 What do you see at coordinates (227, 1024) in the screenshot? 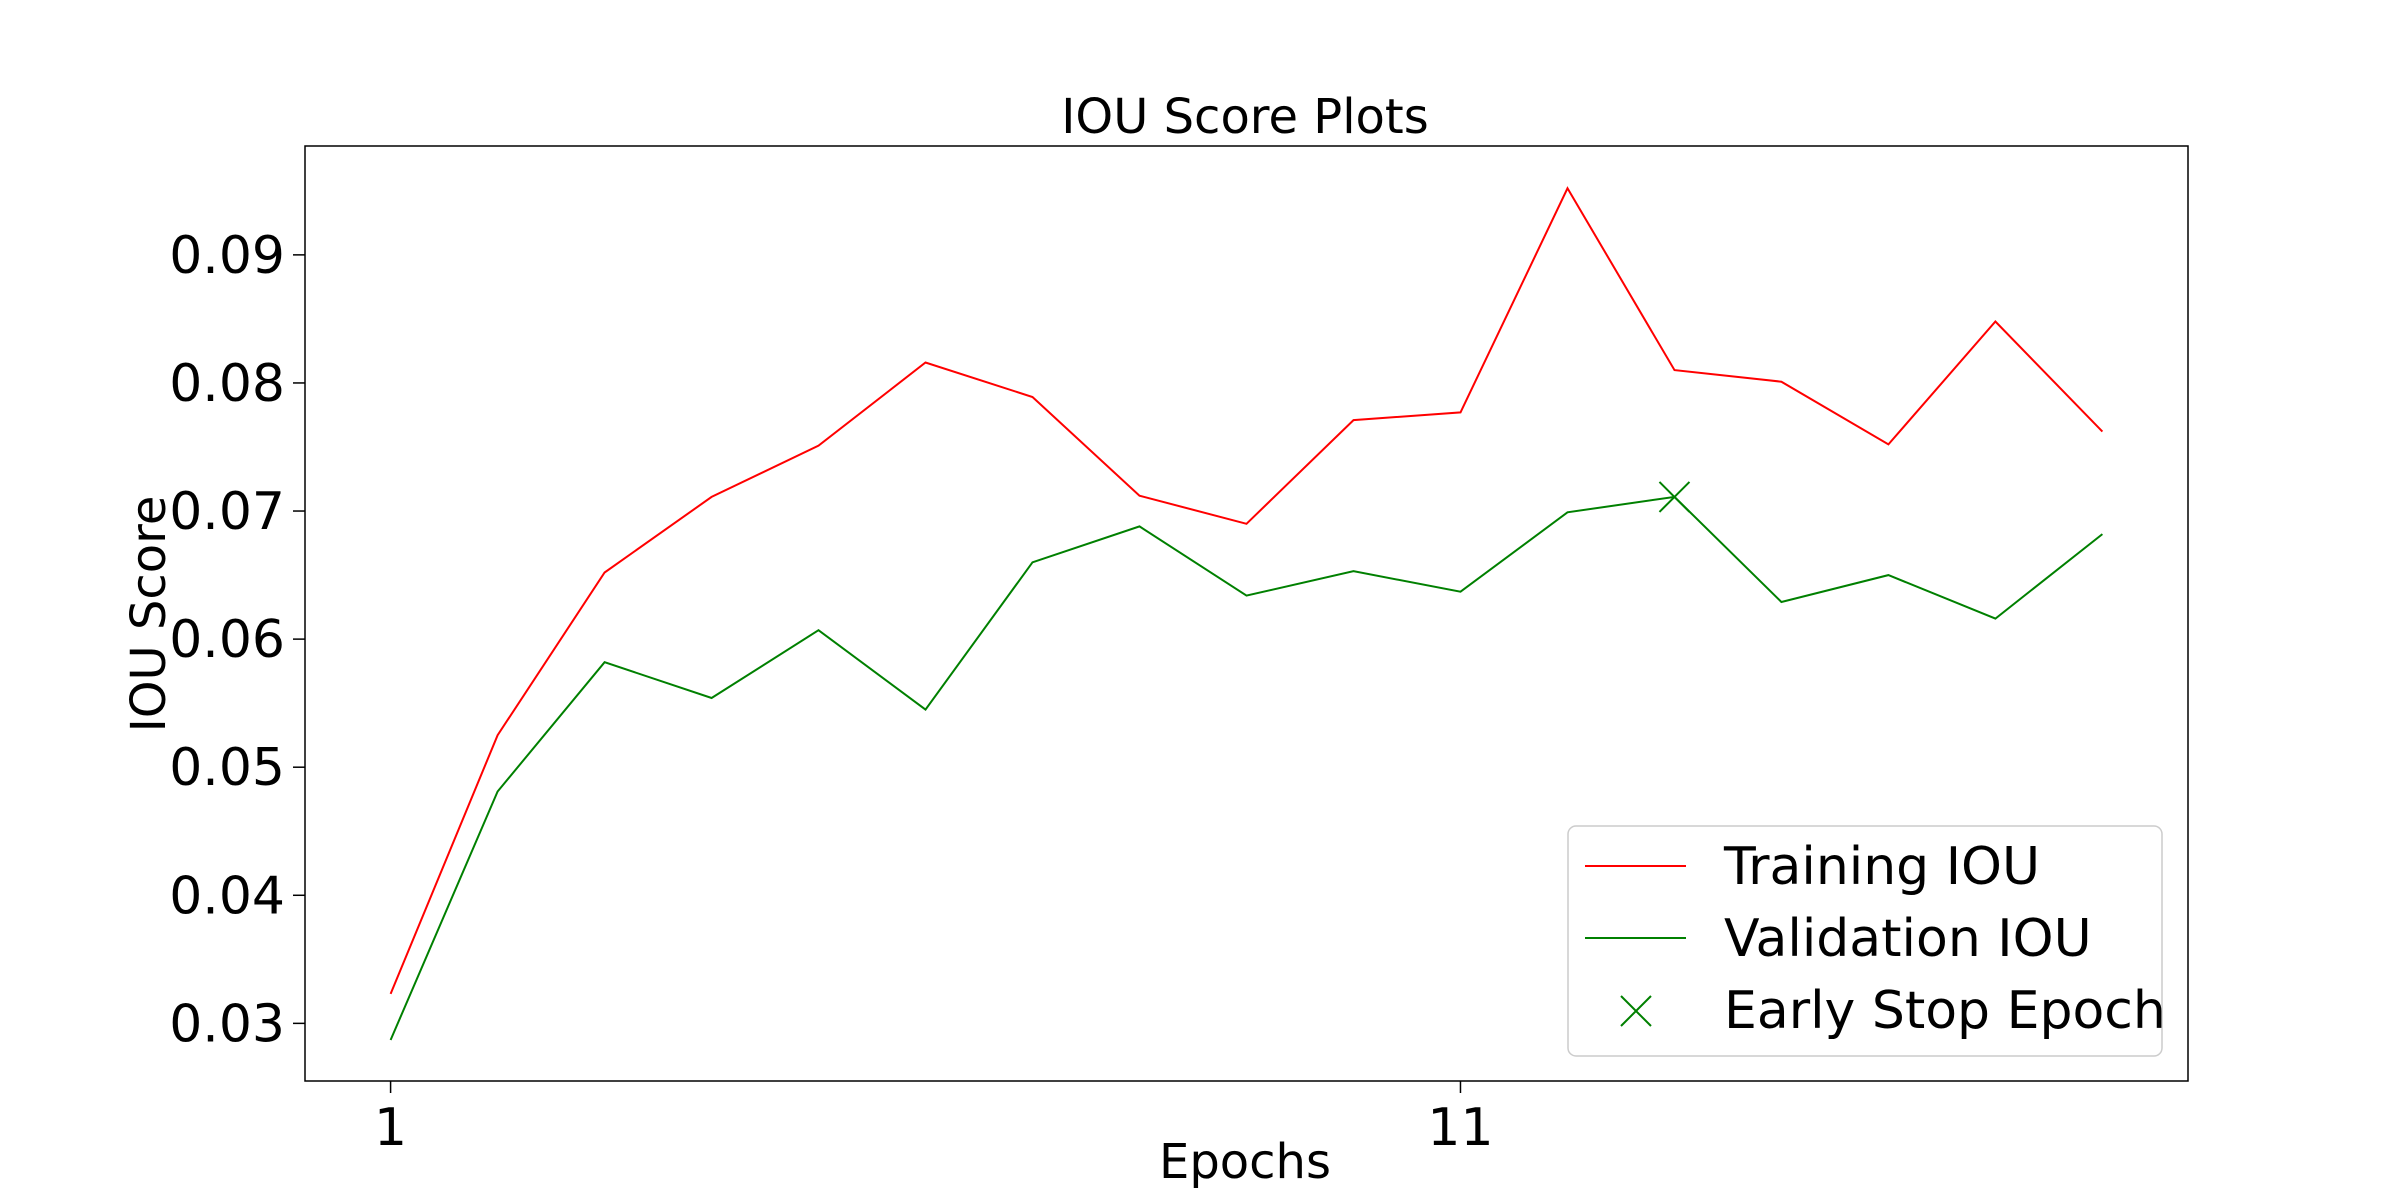
I see `y-tick-label: 0.03` at bounding box center [227, 1024].